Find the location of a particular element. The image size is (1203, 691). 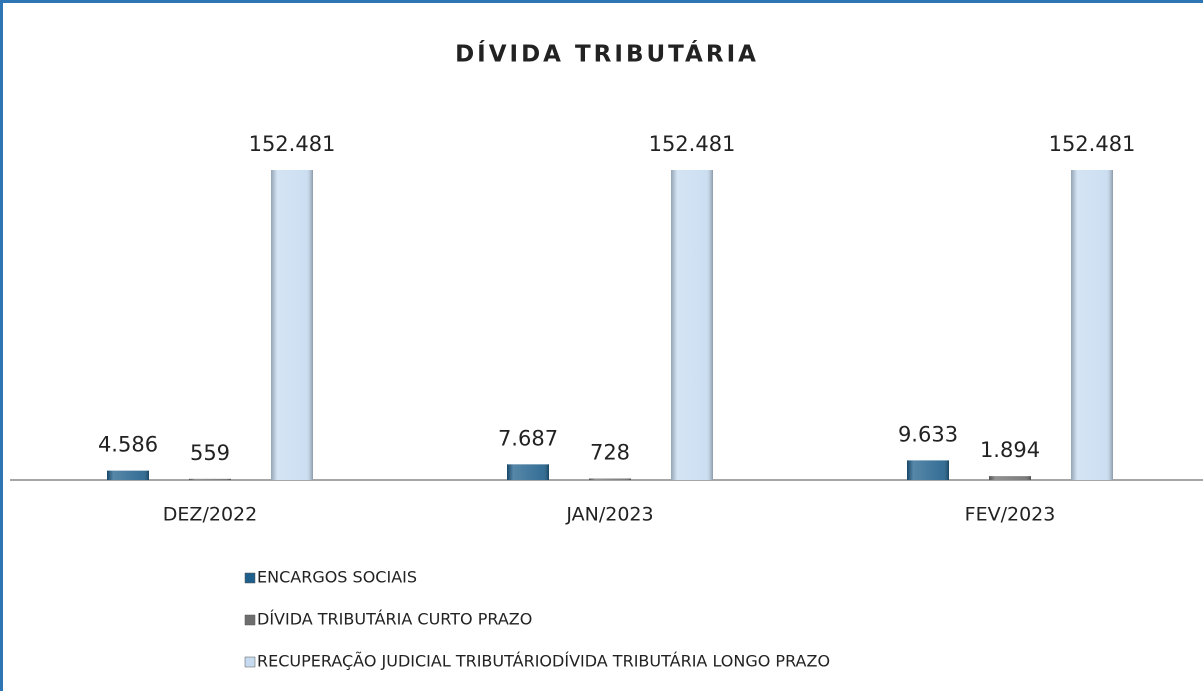

x-tick-label: FEV/2023 is located at coordinates (1010, 515).